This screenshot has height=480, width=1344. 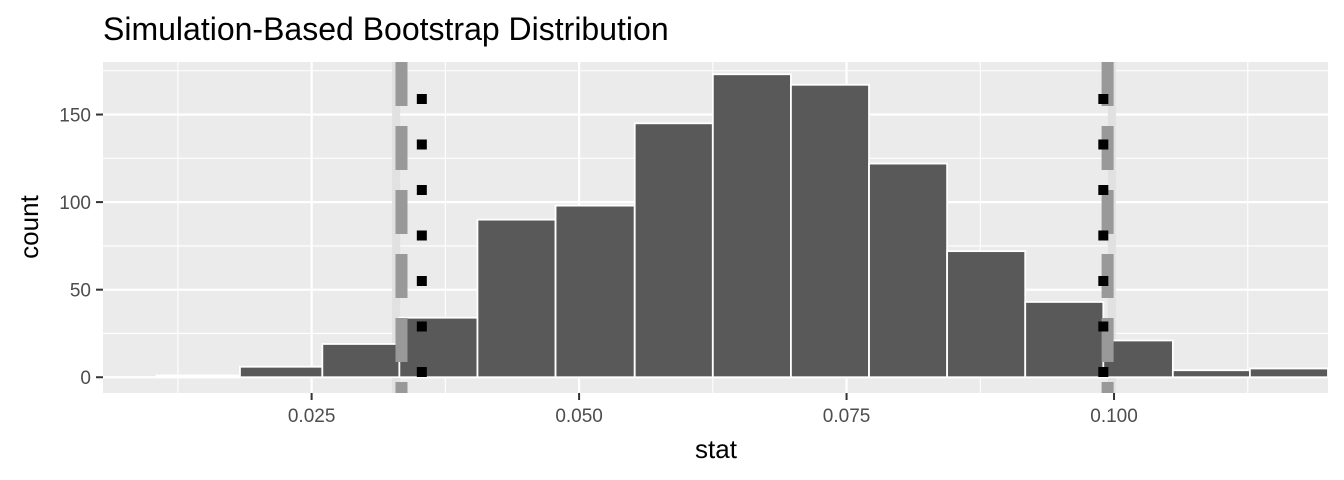 What do you see at coordinates (75, 203) in the screenshot?
I see `y-tick-label: 100` at bounding box center [75, 203].